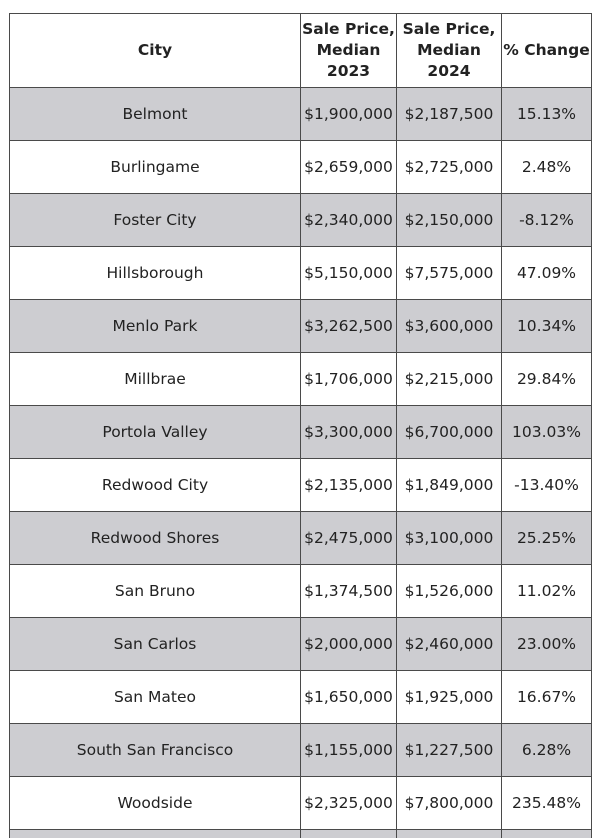 The image size is (600, 838). Describe the element at coordinates (349, 538) in the screenshot. I see `cell-price-2023: $2,475,000` at that location.